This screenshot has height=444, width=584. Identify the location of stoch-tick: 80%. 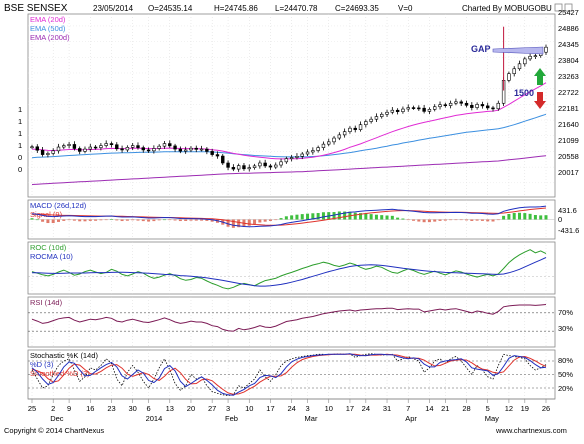
(565, 360).